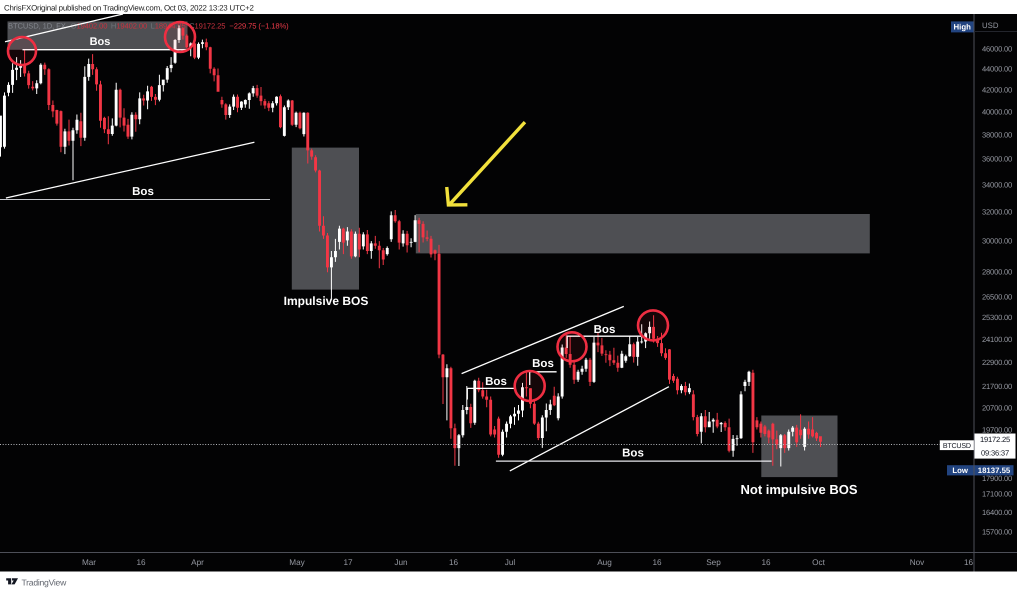  I want to click on svg-text: 19172.25, so click(995, 439).